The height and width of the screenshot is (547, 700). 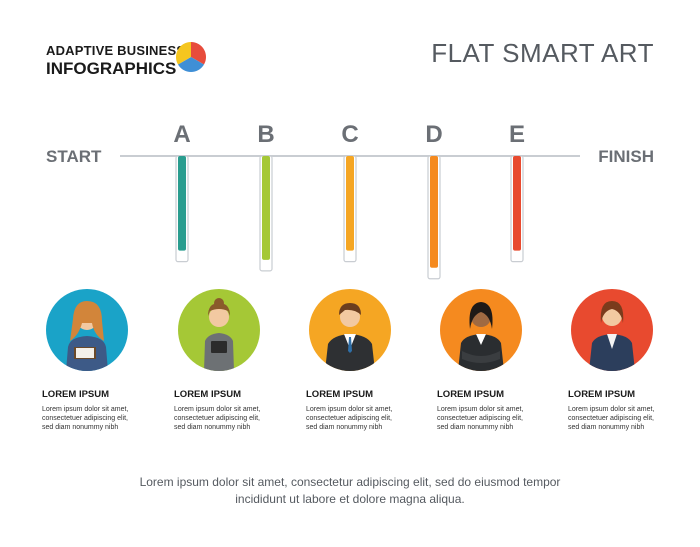 I want to click on step-letter: C, so click(x=349, y=134).